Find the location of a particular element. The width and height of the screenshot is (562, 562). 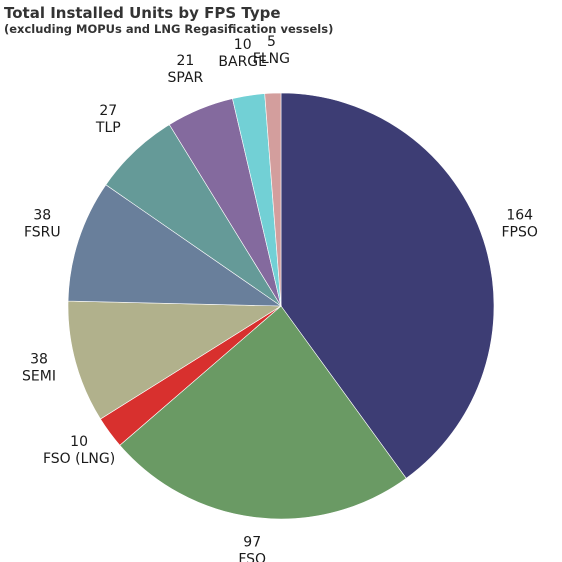

pie-label-value: 27 is located at coordinates (108, 111).